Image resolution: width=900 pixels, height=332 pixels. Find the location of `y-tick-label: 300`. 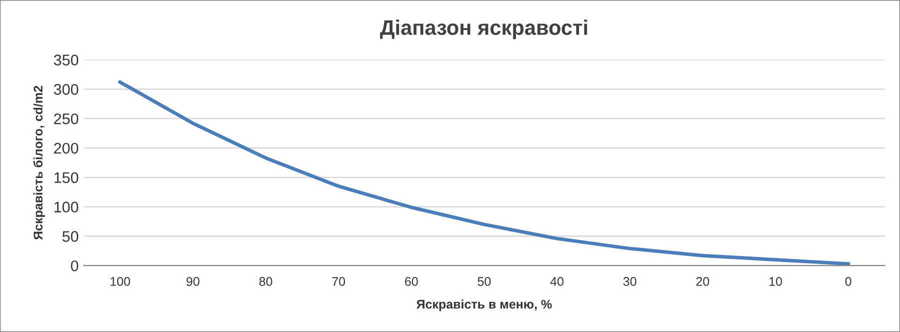

y-tick-label: 300 is located at coordinates (66, 89).